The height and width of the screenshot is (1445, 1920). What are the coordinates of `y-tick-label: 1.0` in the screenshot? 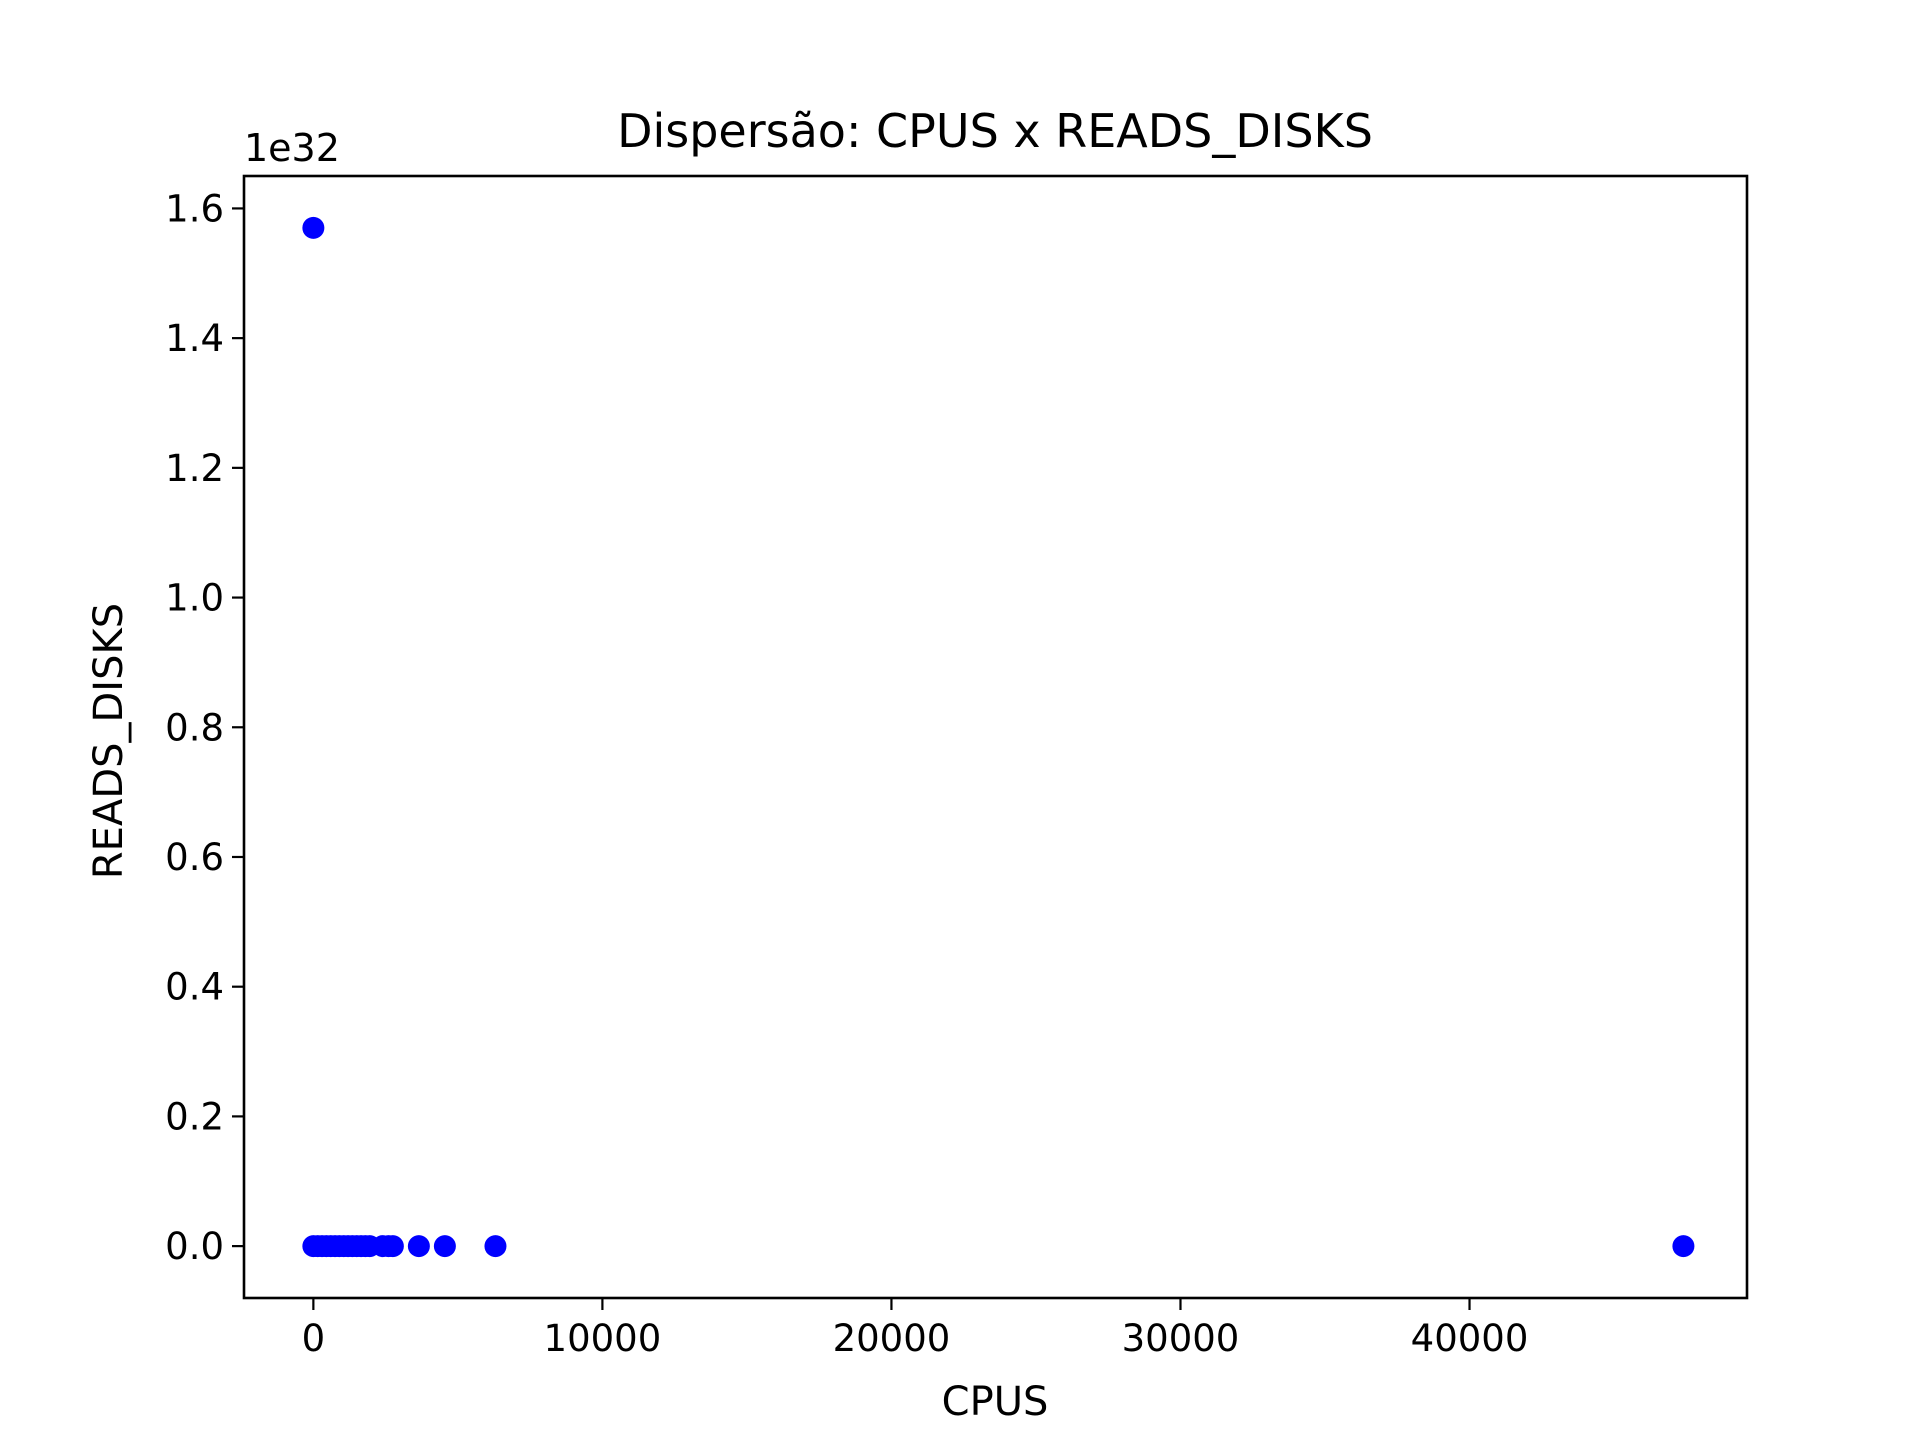 It's located at (194, 598).